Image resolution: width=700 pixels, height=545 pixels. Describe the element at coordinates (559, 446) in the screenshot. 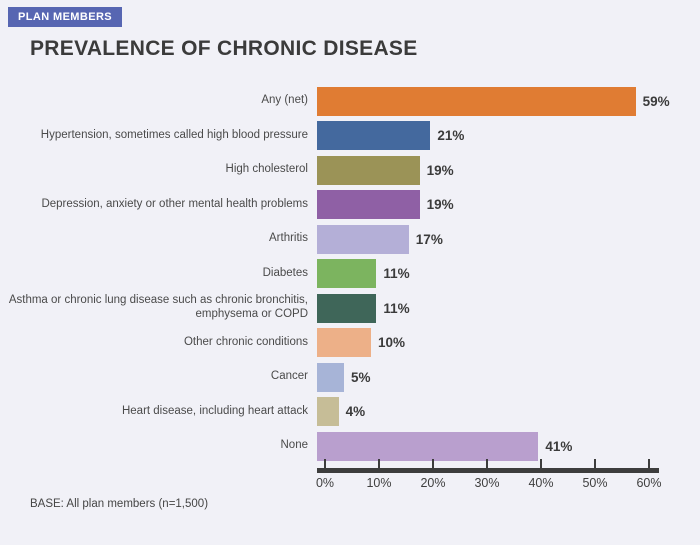

I see `bar-value-label: 41%` at that location.